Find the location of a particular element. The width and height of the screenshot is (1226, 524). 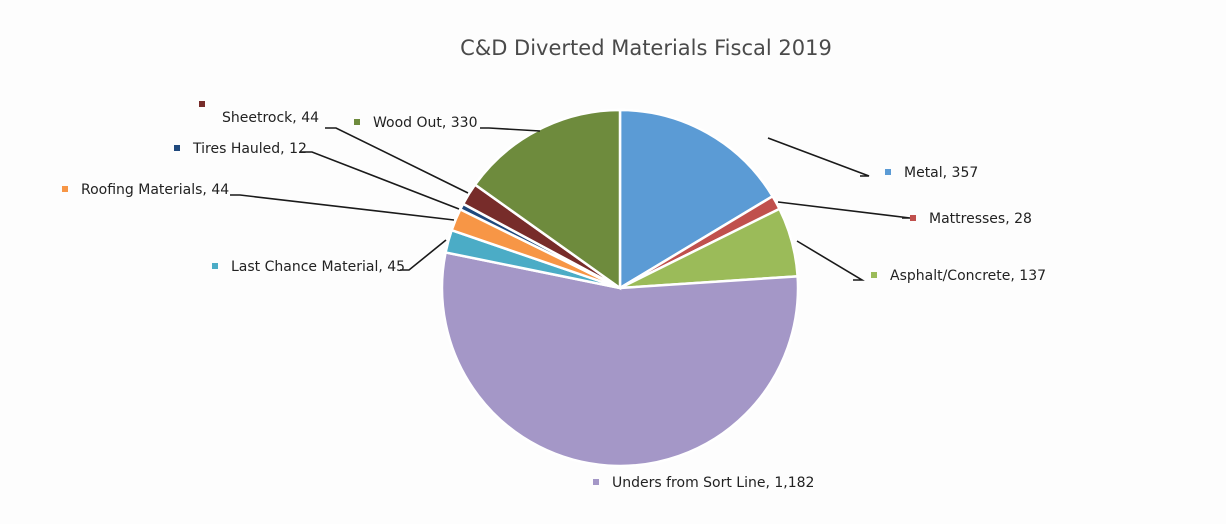

data-label: Sheetrock, 44 is located at coordinates (270, 118).